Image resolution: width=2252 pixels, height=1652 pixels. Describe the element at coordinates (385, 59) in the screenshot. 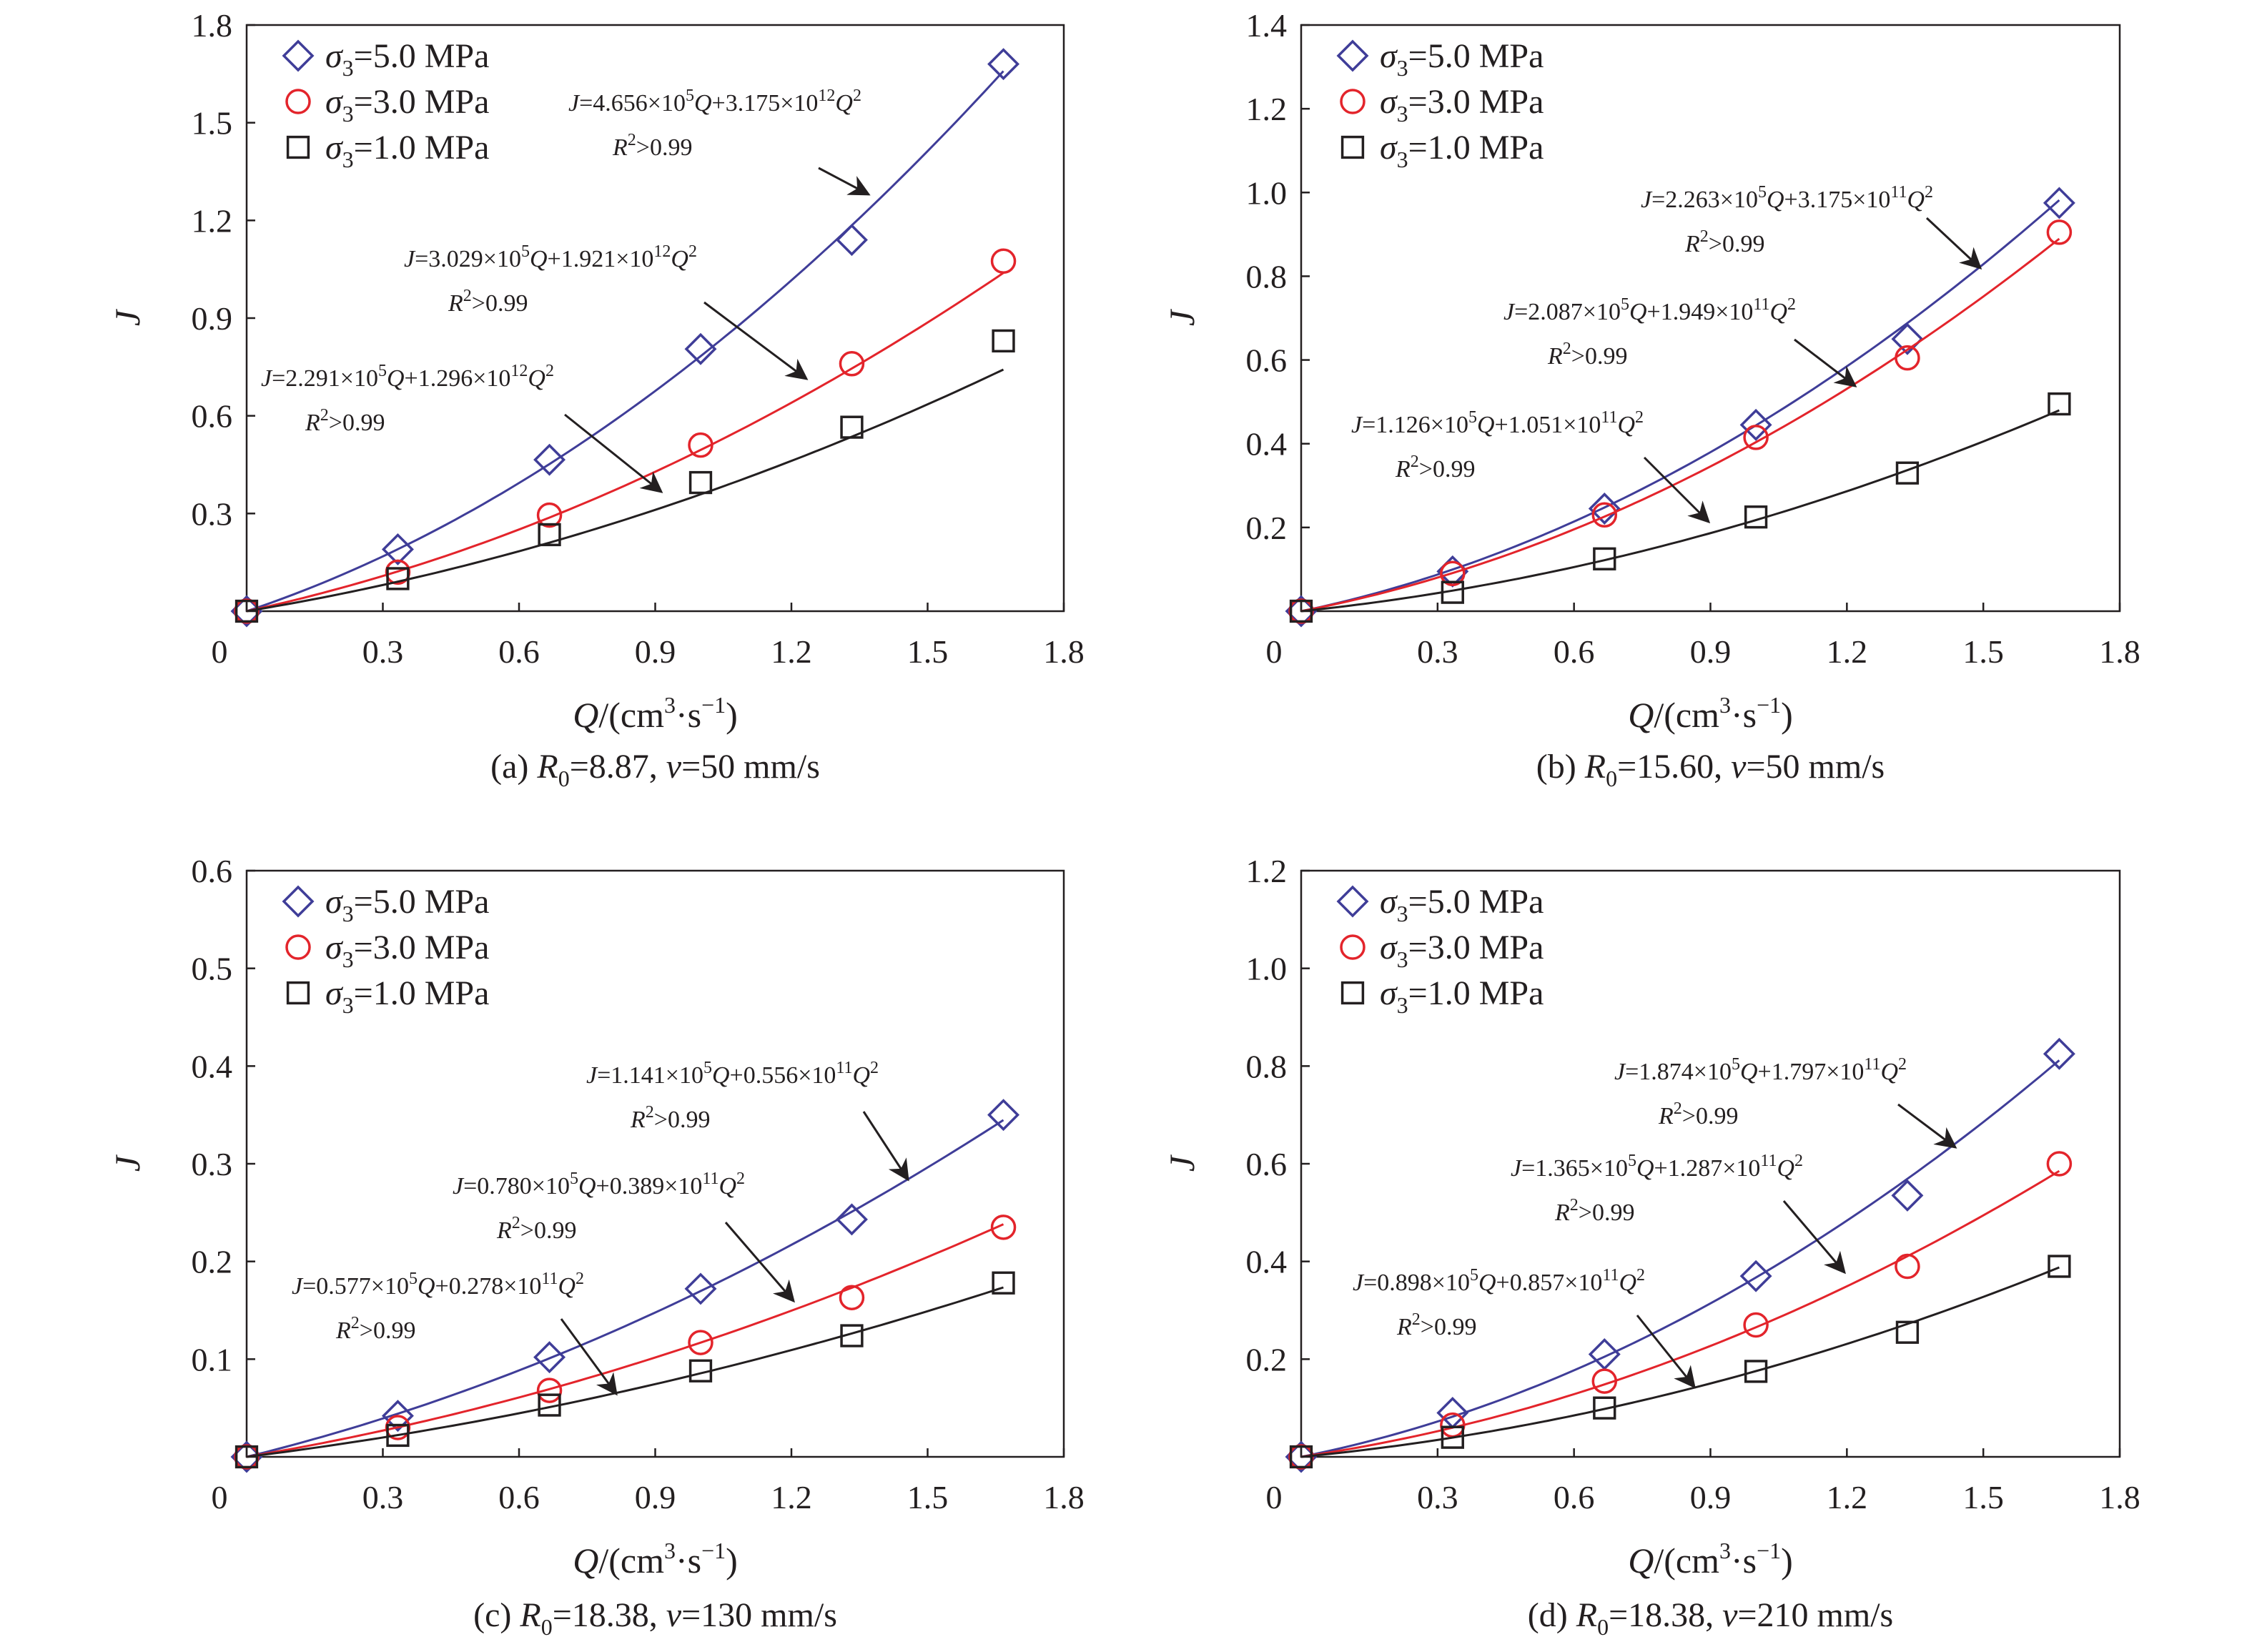

I see `legend-entry: σ3=5.0 MPa` at that location.